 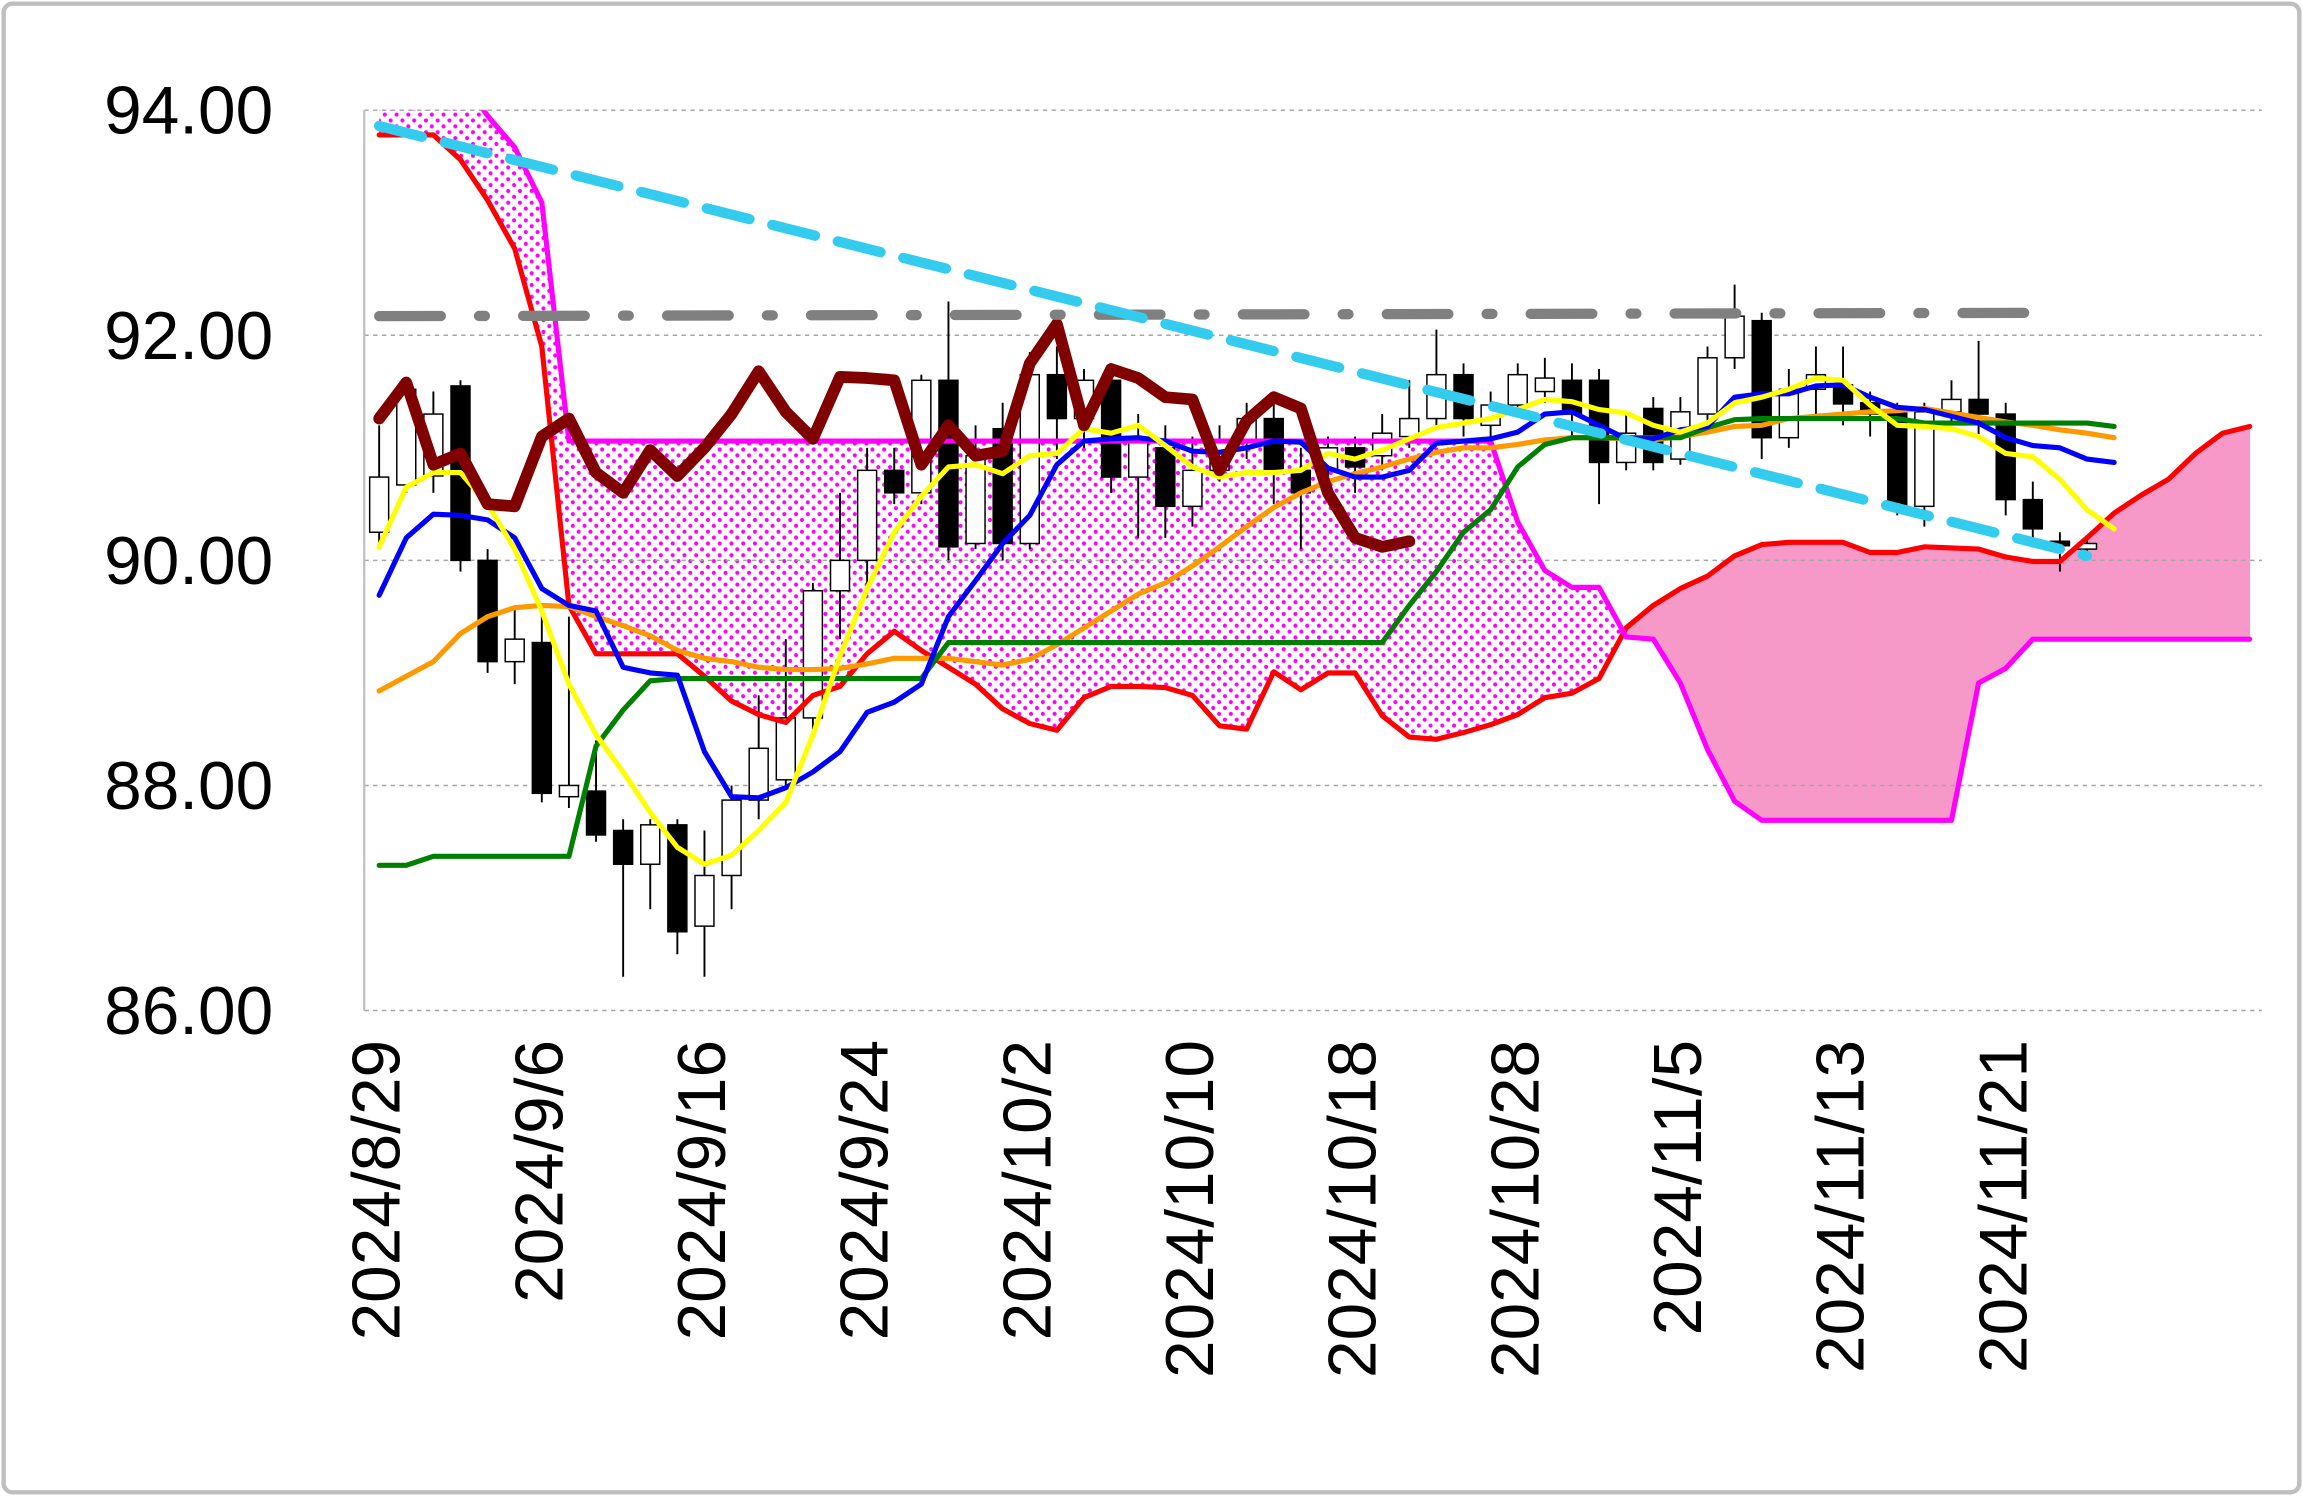 What do you see at coordinates (702, 1190) in the screenshot?
I see `x-tick-label: 2024/9/16` at bounding box center [702, 1190].